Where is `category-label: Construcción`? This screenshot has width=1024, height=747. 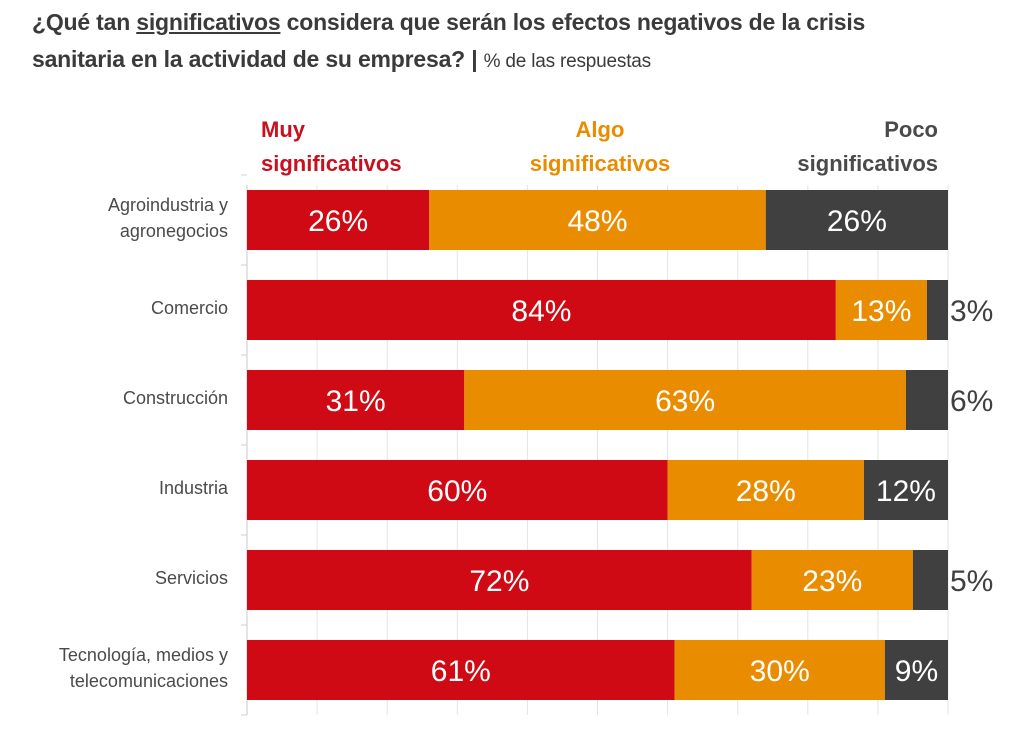
category-label: Construcción is located at coordinates (114, 398).